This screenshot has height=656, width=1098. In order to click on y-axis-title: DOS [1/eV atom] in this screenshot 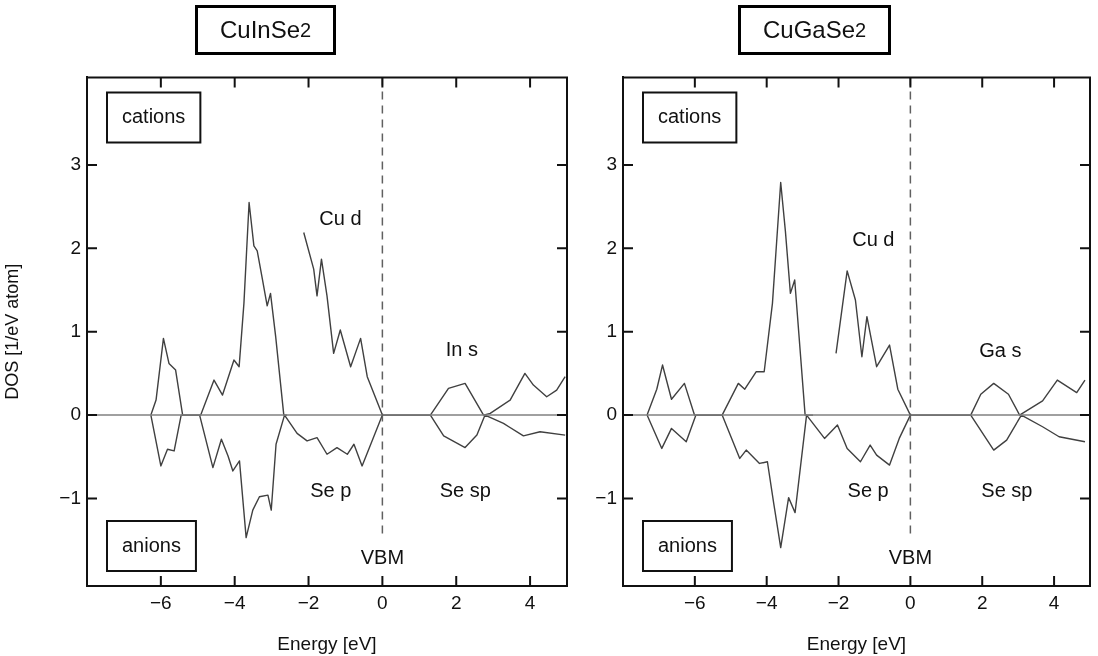, I will do `click(11, 331)`.